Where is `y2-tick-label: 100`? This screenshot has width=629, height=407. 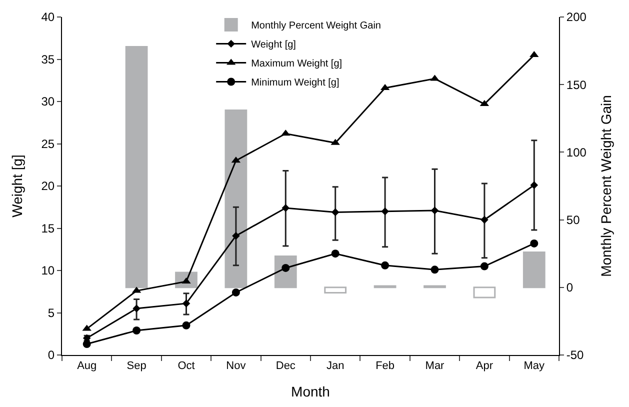 y2-tick-label: 100 is located at coordinates (576, 152).